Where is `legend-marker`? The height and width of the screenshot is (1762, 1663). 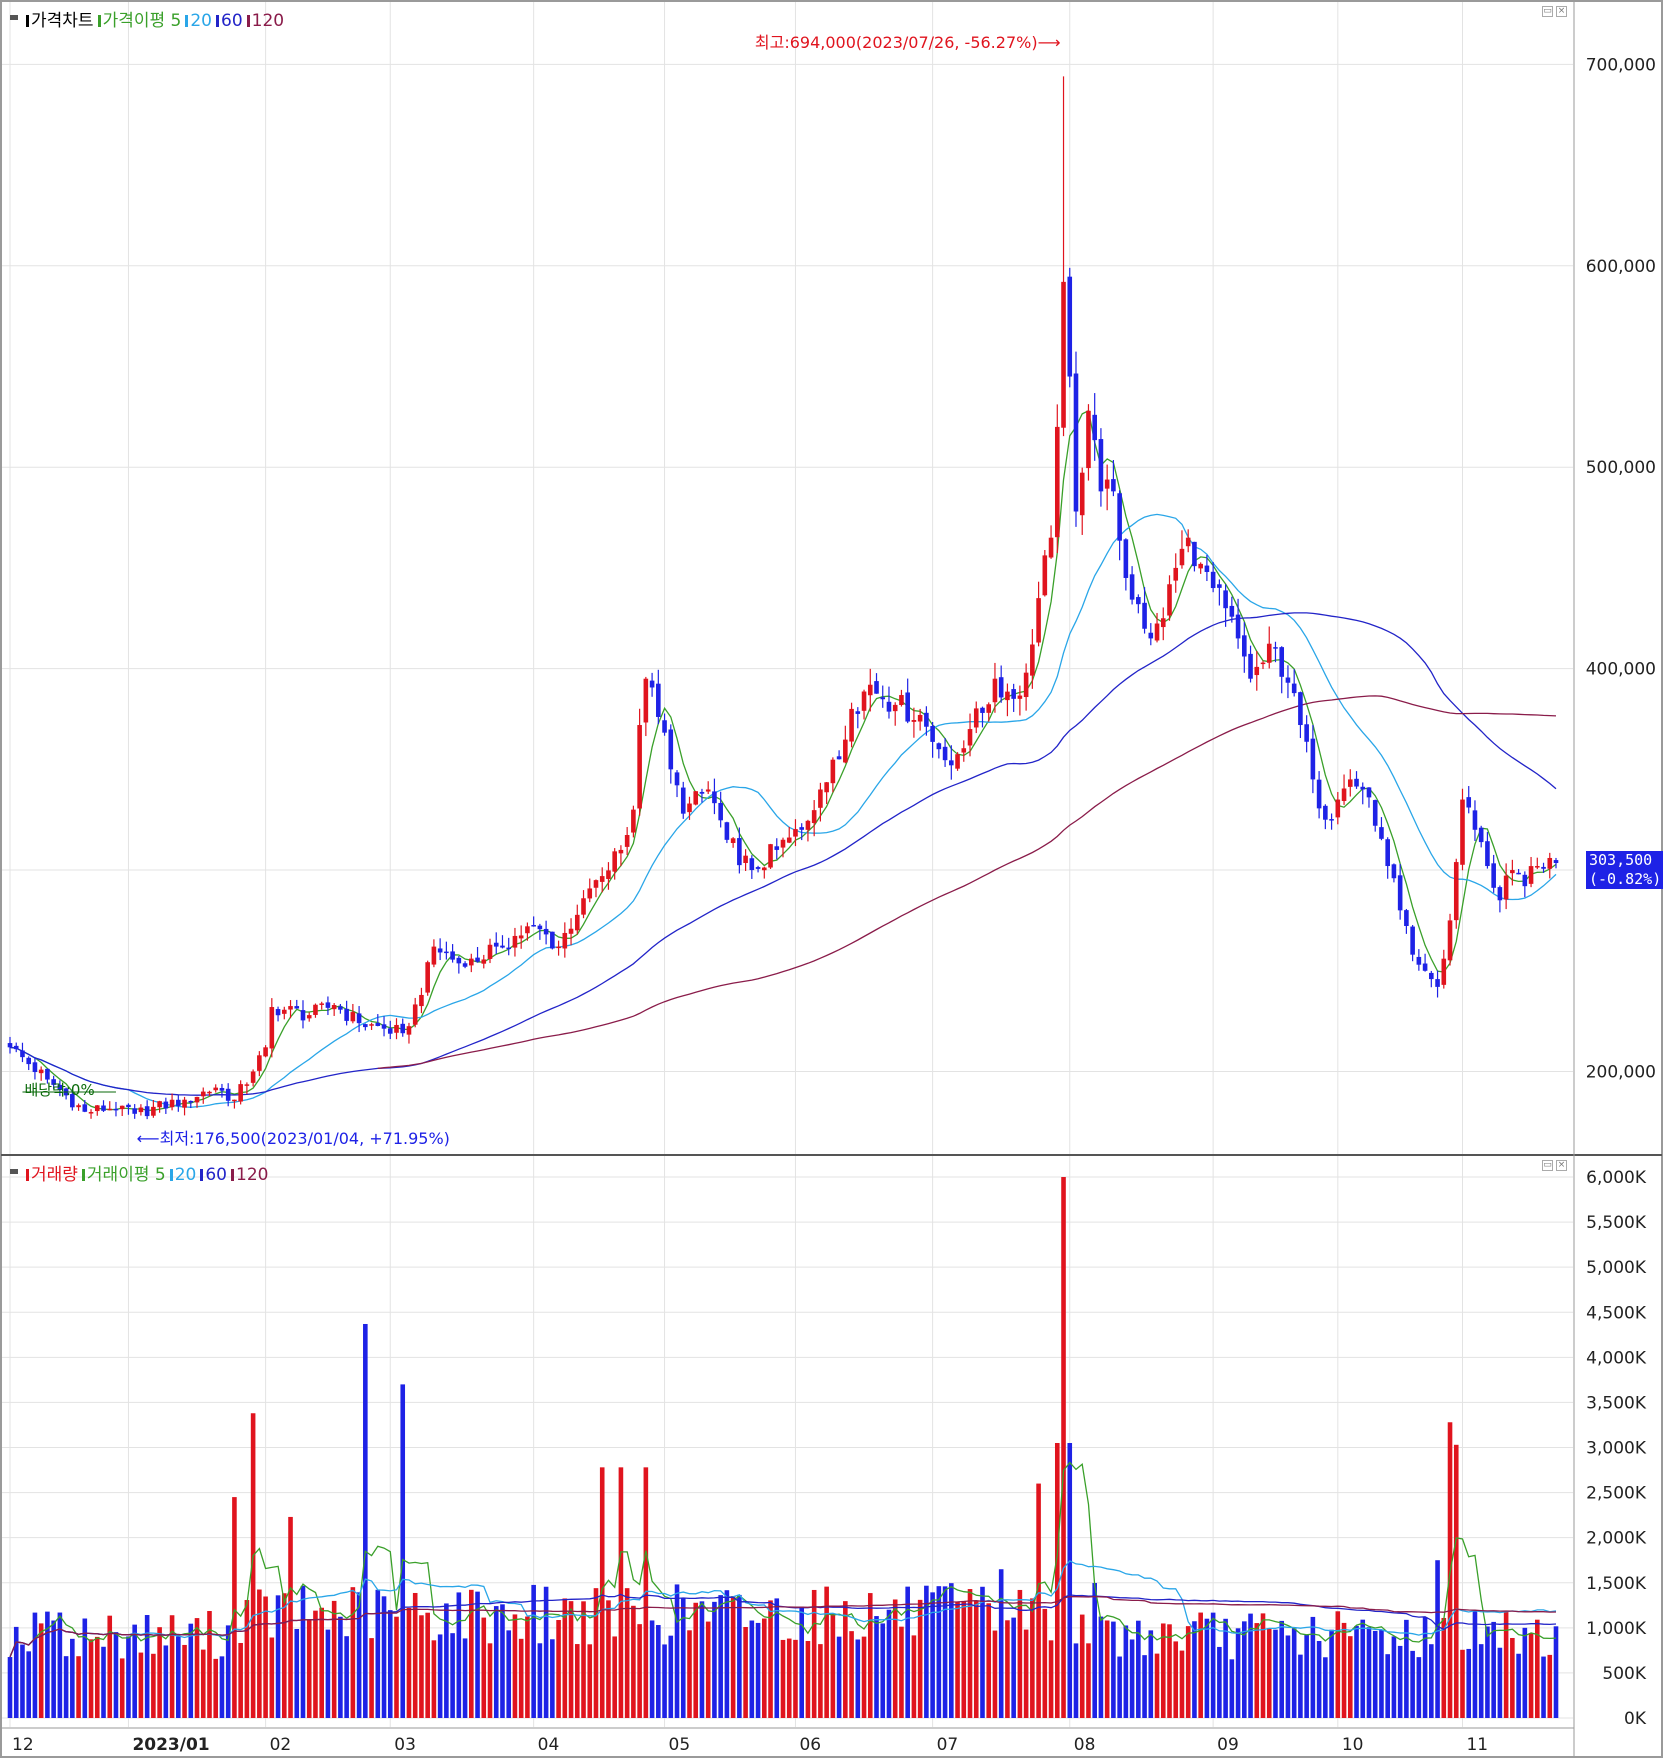
legend-marker is located at coordinates (217, 21).